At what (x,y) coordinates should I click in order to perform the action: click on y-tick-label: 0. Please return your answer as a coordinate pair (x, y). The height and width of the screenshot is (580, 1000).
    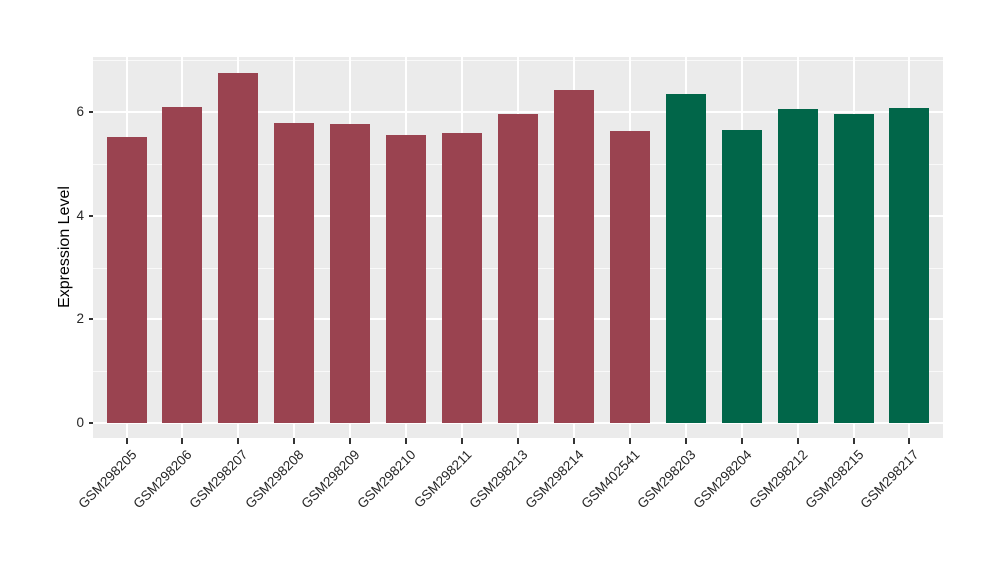
    Looking at the image, I should click on (80, 422).